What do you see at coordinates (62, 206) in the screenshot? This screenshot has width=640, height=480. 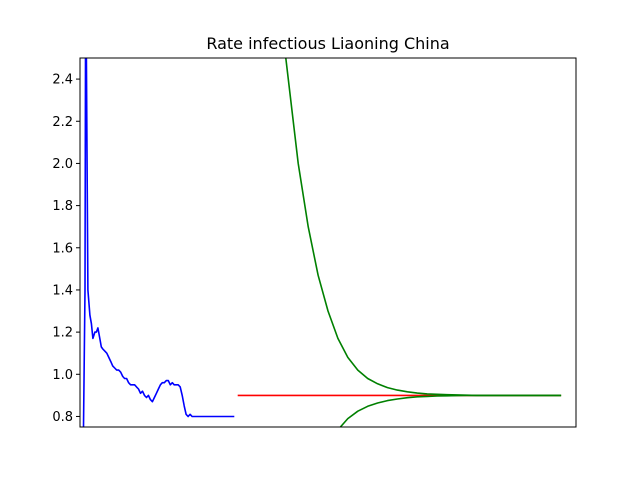 I see `y-tick-label: 1.8` at bounding box center [62, 206].